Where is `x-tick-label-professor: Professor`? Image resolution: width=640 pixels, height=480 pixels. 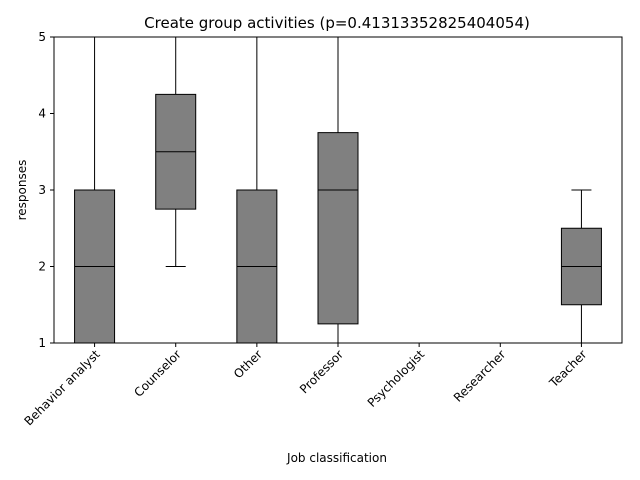 x-tick-label-professor: Professor is located at coordinates (321, 371).